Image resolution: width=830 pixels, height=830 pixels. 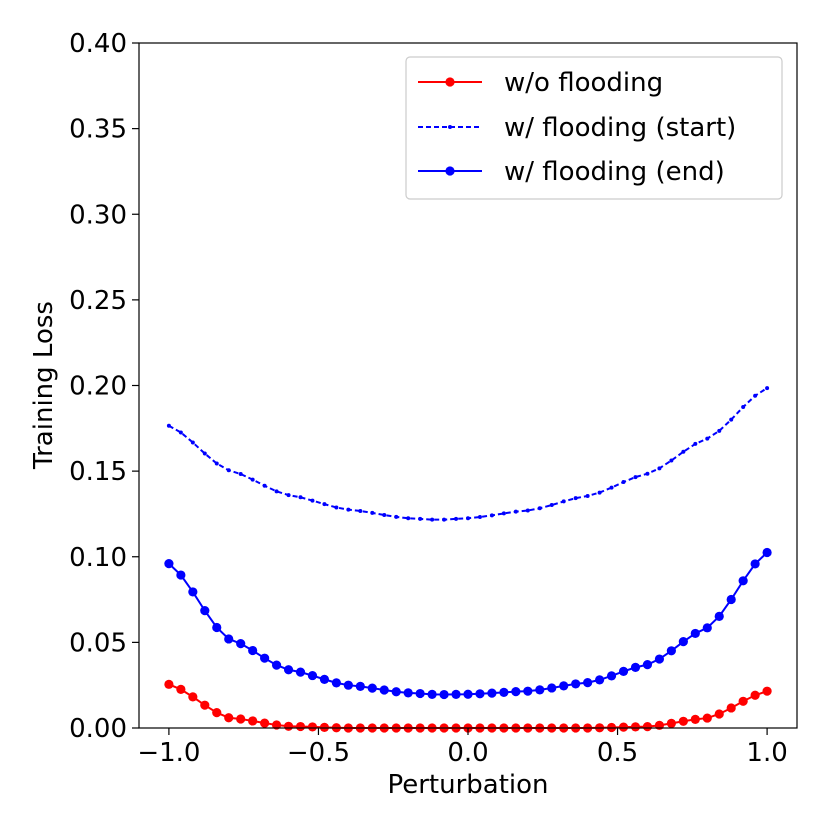 What do you see at coordinates (98, 643) in the screenshot?
I see `y-tick-label: 0.05` at bounding box center [98, 643].